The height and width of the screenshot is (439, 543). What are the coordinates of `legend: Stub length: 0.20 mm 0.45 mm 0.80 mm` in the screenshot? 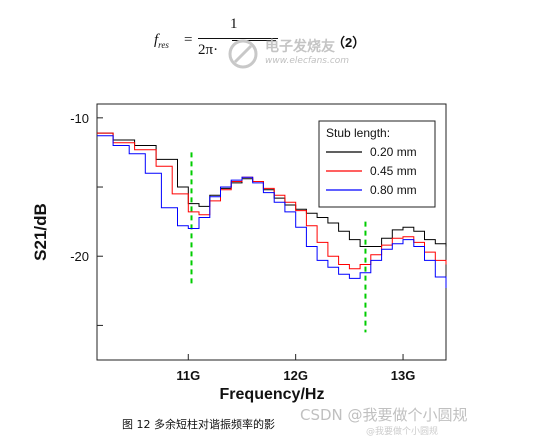 It's located at (377, 164).